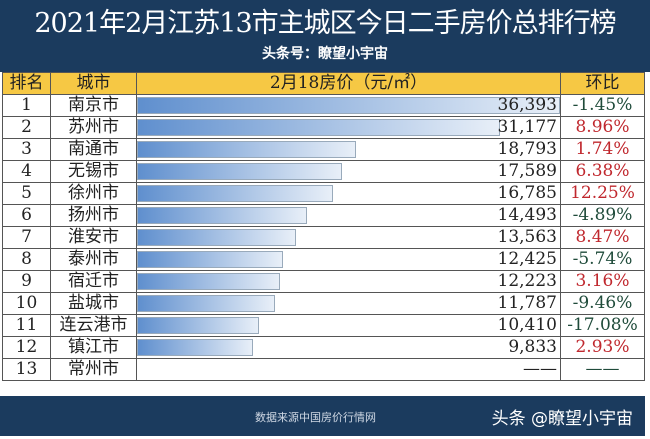 This screenshot has width=650, height=439. Describe the element at coordinates (26, 303) in the screenshot. I see `rank-cell: 10` at that location.